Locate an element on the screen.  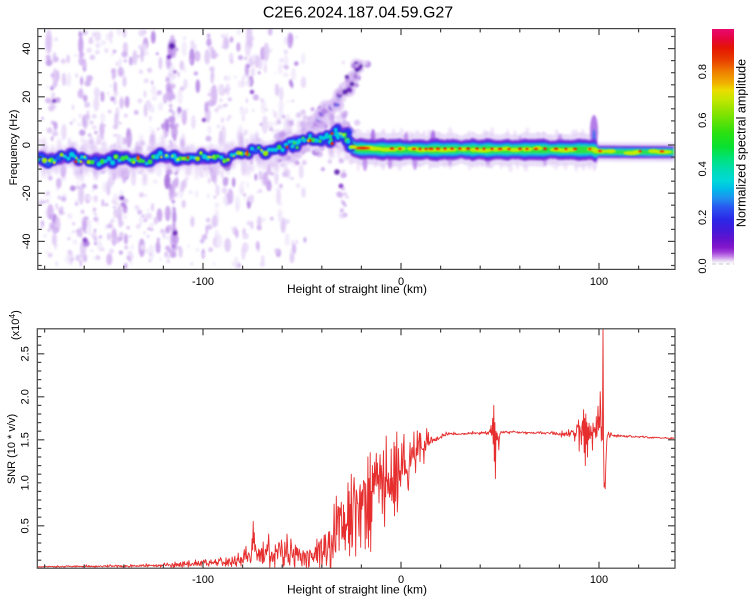
svg-text: SNR (10 * v/v) is located at coordinates (12, 449).